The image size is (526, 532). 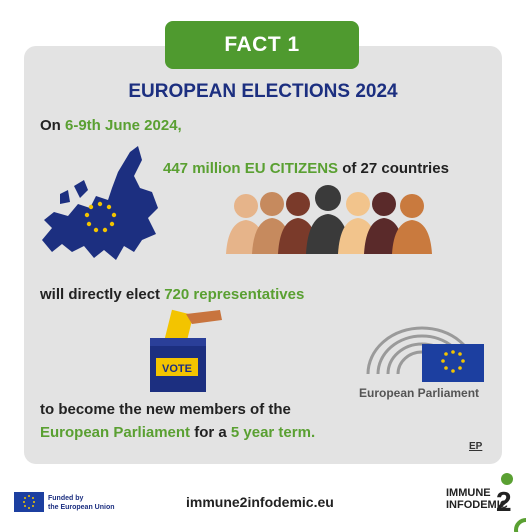 What do you see at coordinates (468, 493) in the screenshot?
I see `brand-line-1: IMMUNE` at bounding box center [468, 493].